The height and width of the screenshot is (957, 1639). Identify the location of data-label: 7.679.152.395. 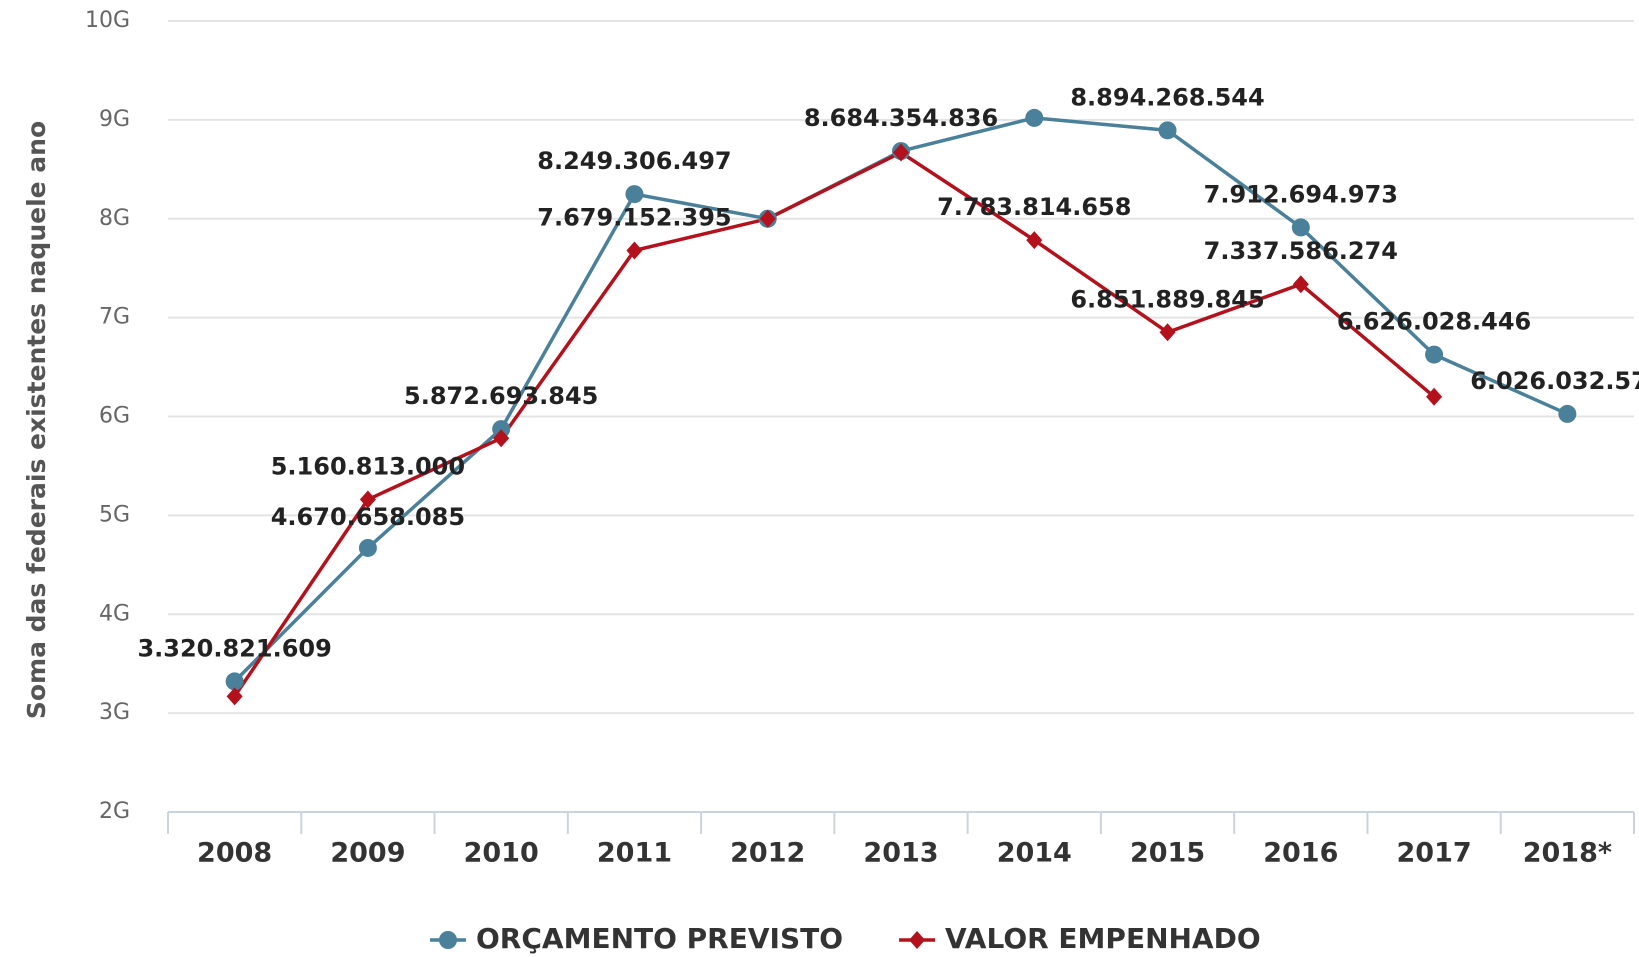
(634, 217).